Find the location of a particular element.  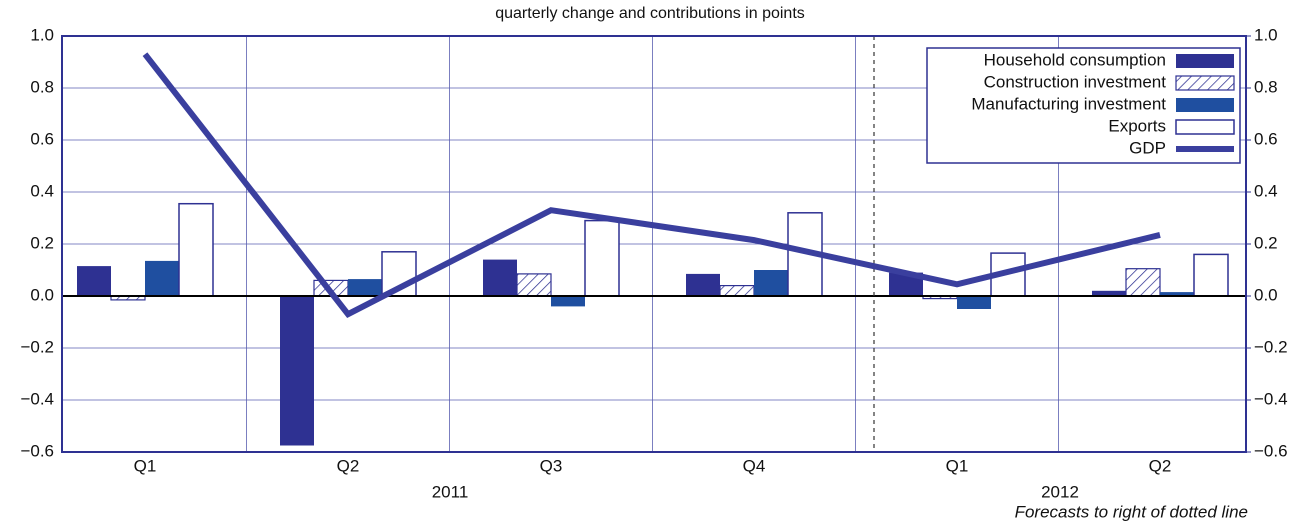

legend-label: Manufacturing investment is located at coordinates (1068, 103).